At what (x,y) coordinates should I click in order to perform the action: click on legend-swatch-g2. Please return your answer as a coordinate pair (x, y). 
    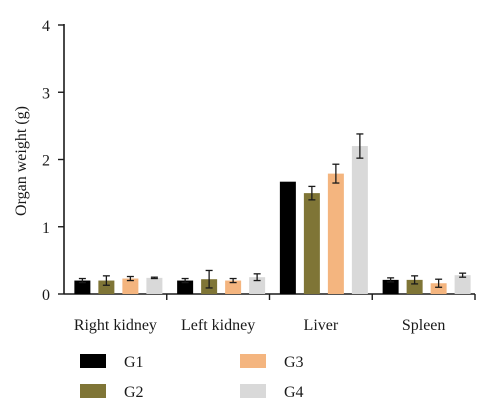
    Looking at the image, I should click on (93, 391).